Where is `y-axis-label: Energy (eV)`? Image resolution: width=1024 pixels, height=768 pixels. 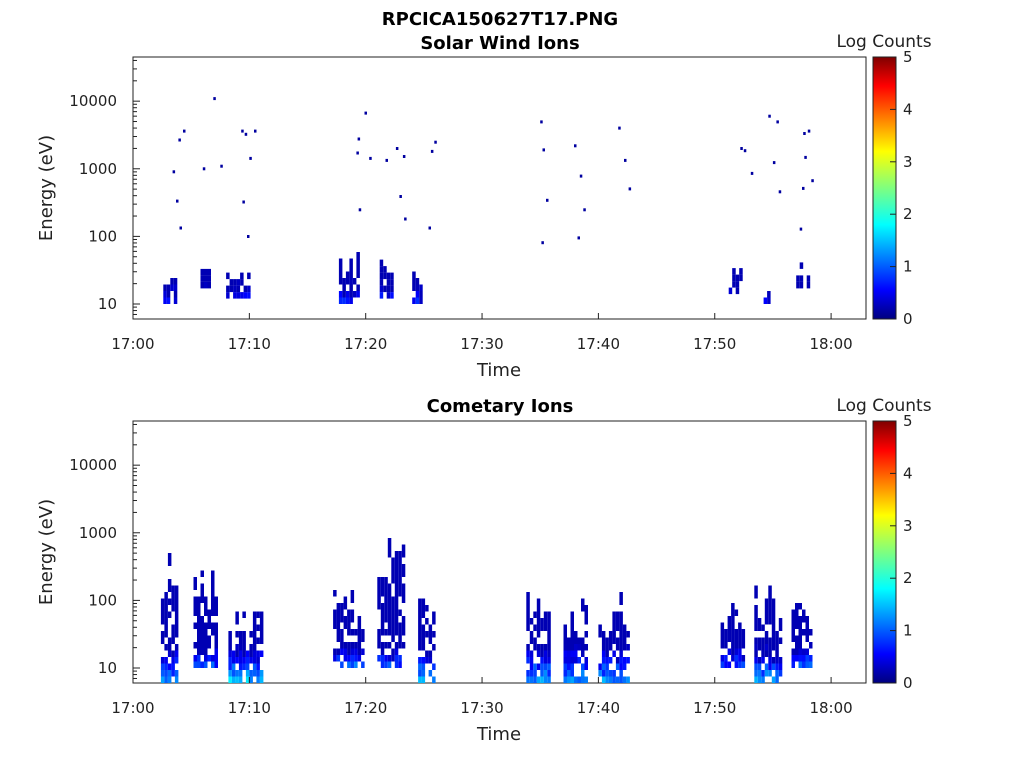 y-axis-label: Energy (eV) is located at coordinates (46, 188).